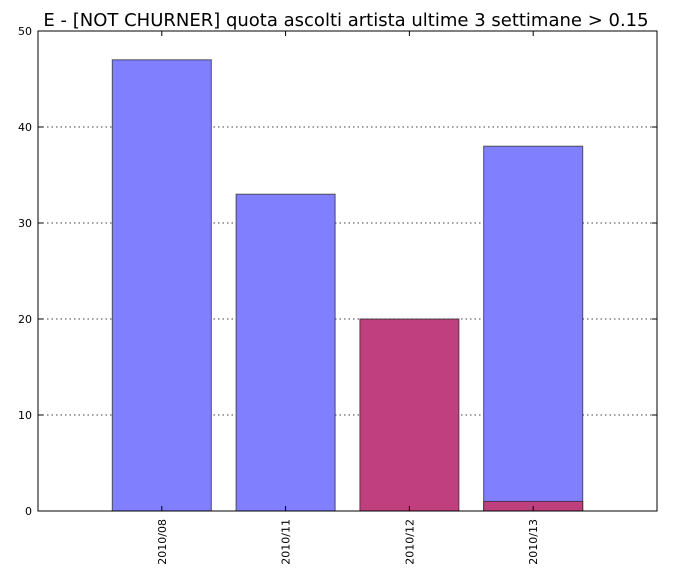 The image size is (694, 579). Describe the element at coordinates (28, 511) in the screenshot. I see `y-tick-label: 0` at that location.